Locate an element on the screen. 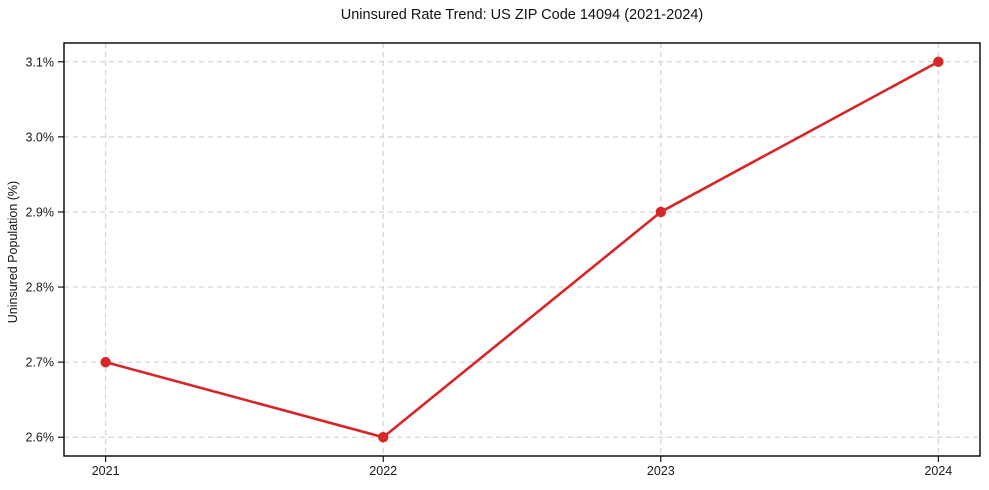 The height and width of the screenshot is (490, 989). y-tick-label: 3.0% is located at coordinates (40, 137).